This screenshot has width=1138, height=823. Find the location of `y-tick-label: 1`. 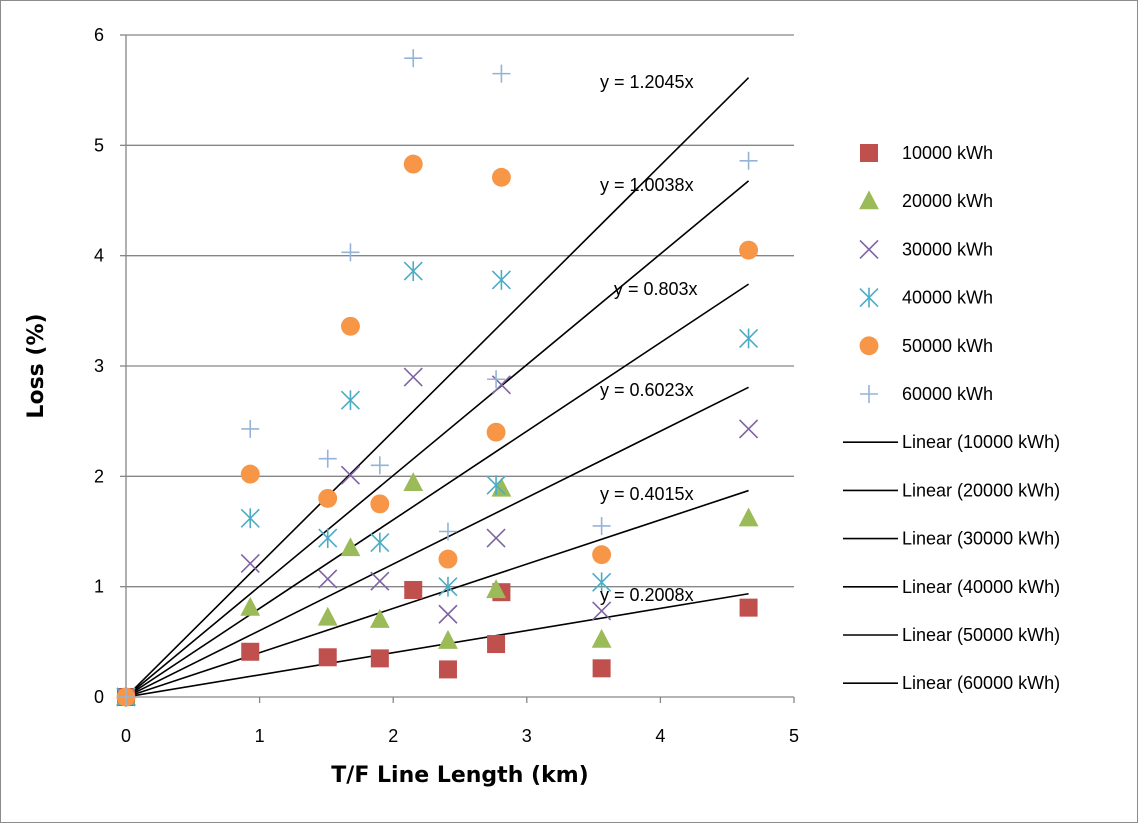

y-tick-label: 1 is located at coordinates (99, 587).